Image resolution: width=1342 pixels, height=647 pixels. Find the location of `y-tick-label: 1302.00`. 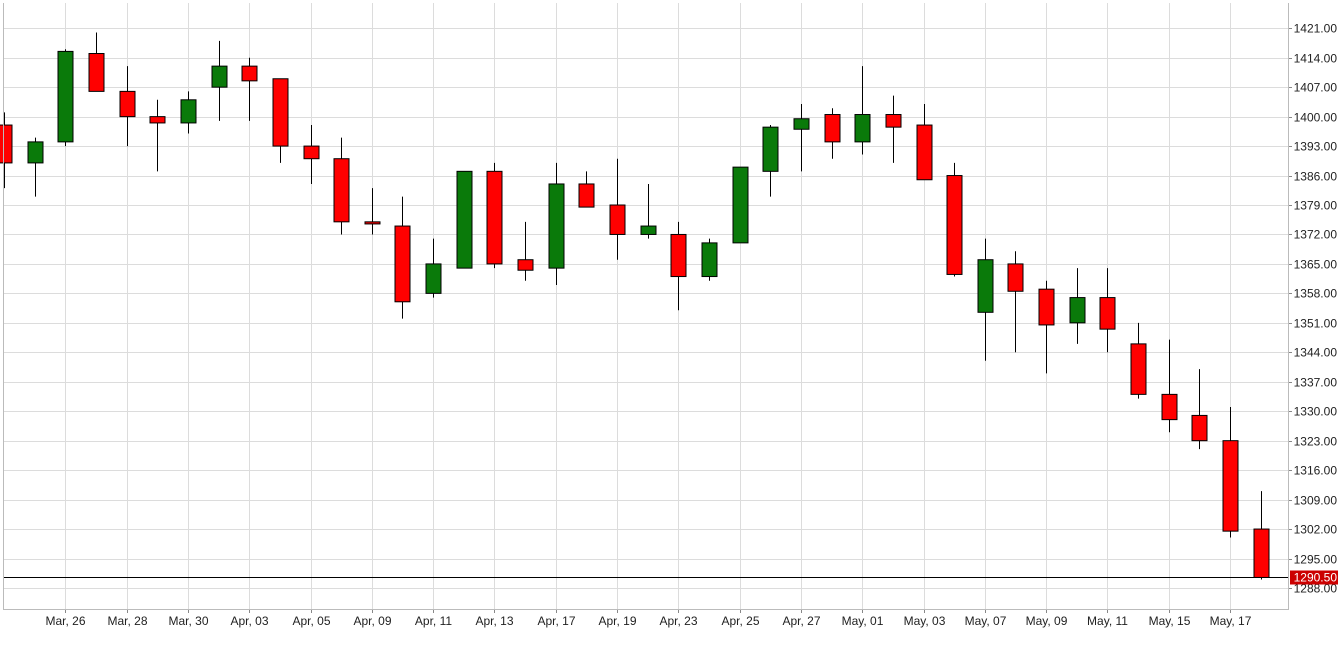

y-tick-label: 1302.00 is located at coordinates (1316, 530).